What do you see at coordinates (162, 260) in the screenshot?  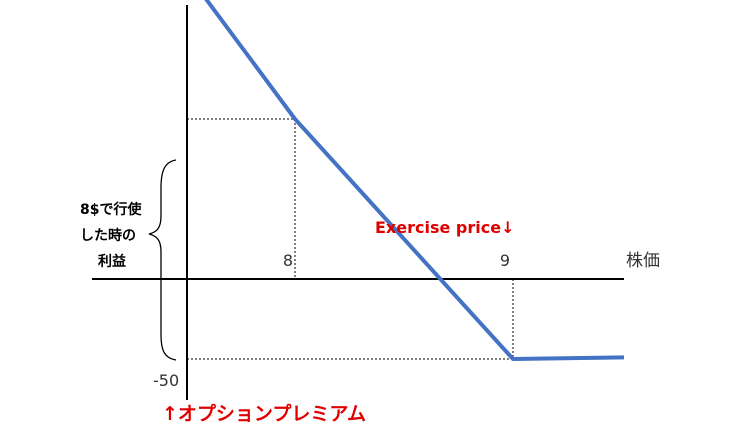 I see `profit-brace` at bounding box center [162, 260].